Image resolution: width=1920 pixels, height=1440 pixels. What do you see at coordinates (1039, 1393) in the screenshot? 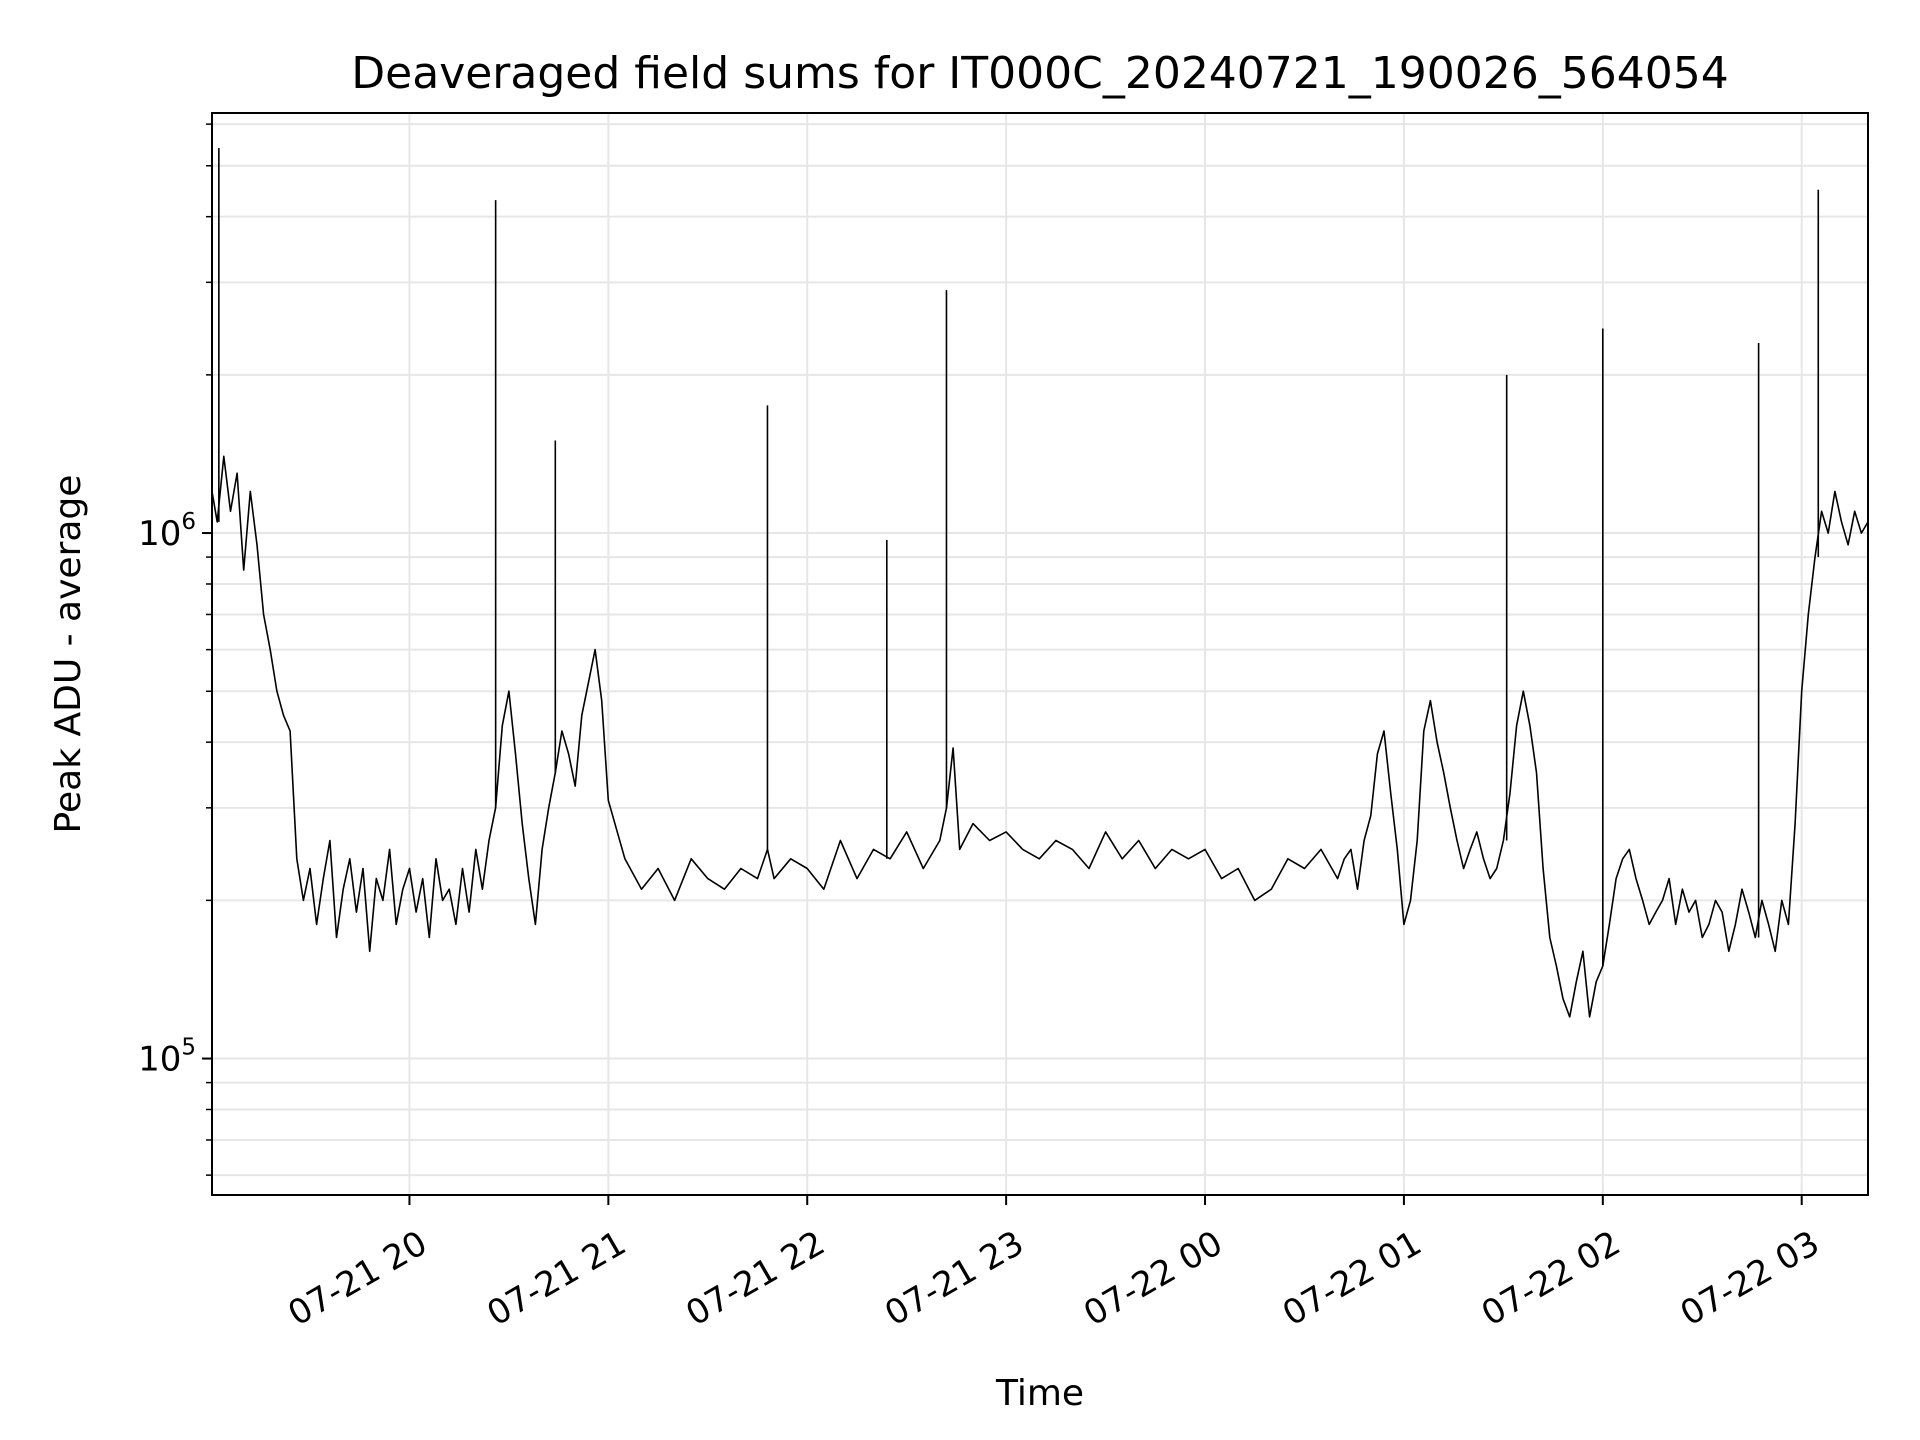
I see `x-axis-label: Time` at bounding box center [1039, 1393].